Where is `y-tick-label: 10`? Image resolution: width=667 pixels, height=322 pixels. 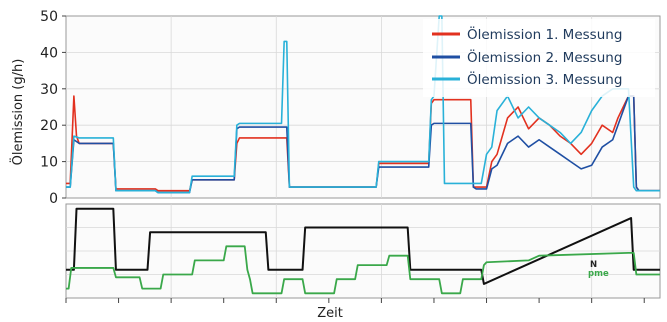
y-tick-label: 10 is located at coordinates (49, 163).